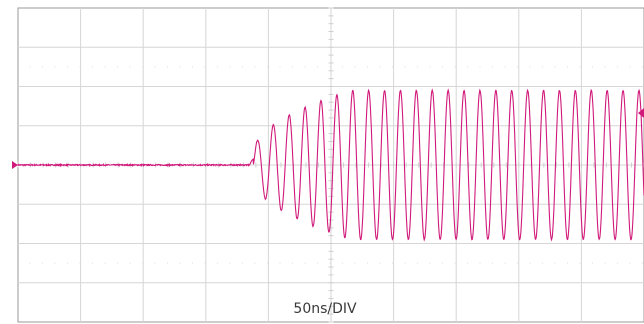  What do you see at coordinates (15, 165) in the screenshot?
I see `ground-reference-marker` at bounding box center [15, 165].